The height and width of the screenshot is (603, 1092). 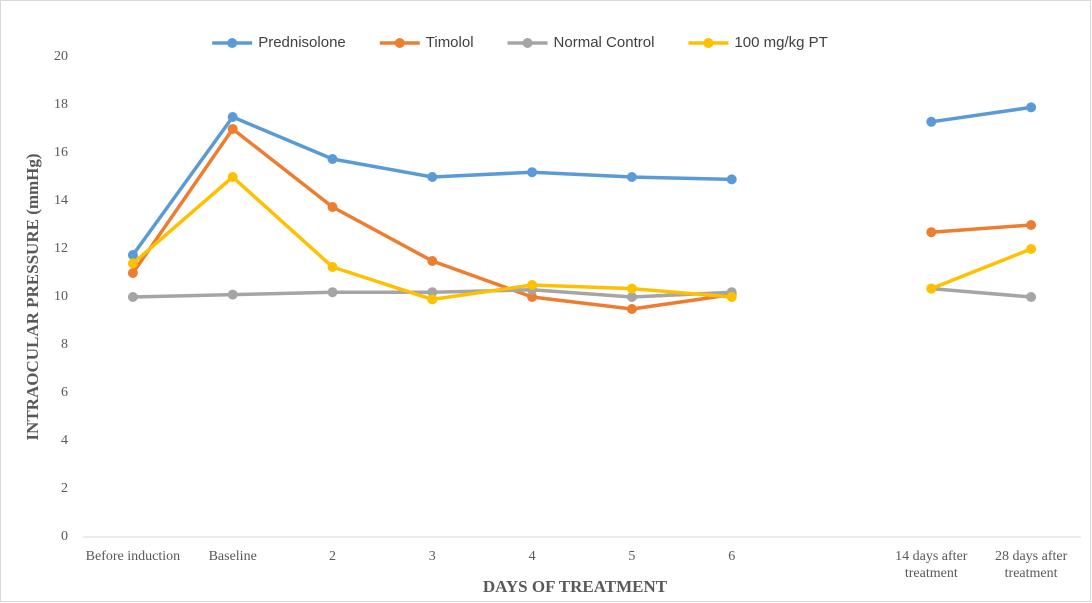 What do you see at coordinates (64, 440) in the screenshot?
I see `y-tick-label: 4` at bounding box center [64, 440].